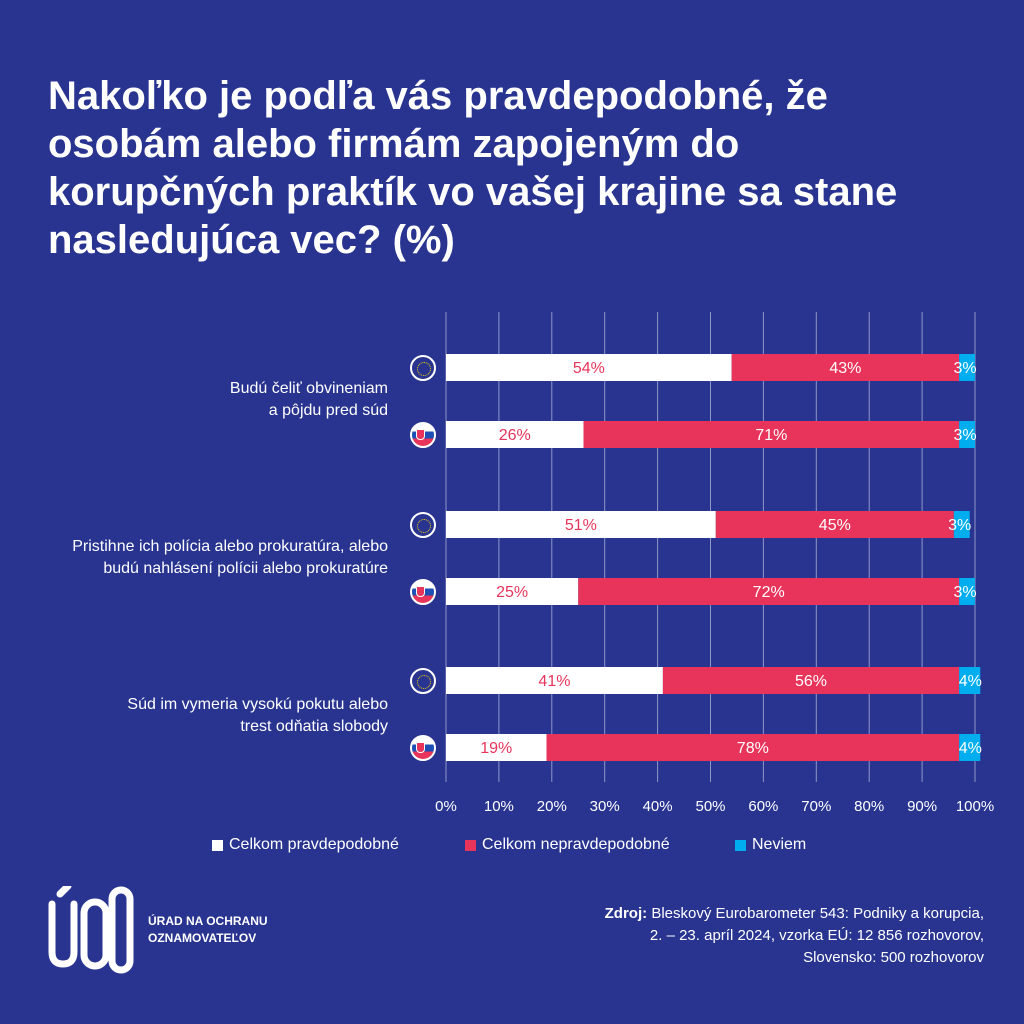 This screenshot has width=1024, height=1024. I want to click on legend-item-unlikely: Celkom nepravdepodobné, so click(567, 845).